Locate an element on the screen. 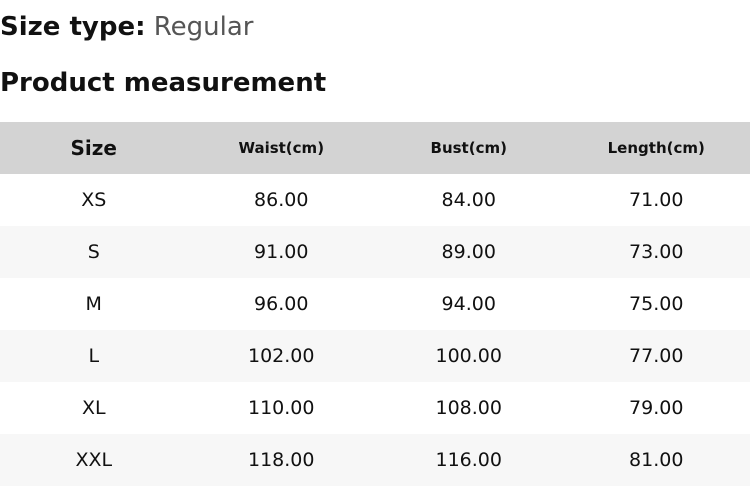 The height and width of the screenshot is (486, 750). table-cell: 73.00 is located at coordinates (656, 252).